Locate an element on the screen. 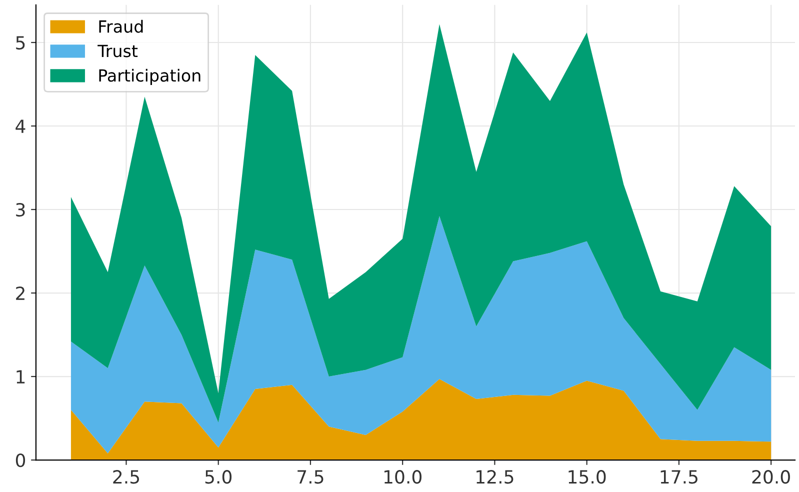  legend-label: Trust is located at coordinates (118, 51).